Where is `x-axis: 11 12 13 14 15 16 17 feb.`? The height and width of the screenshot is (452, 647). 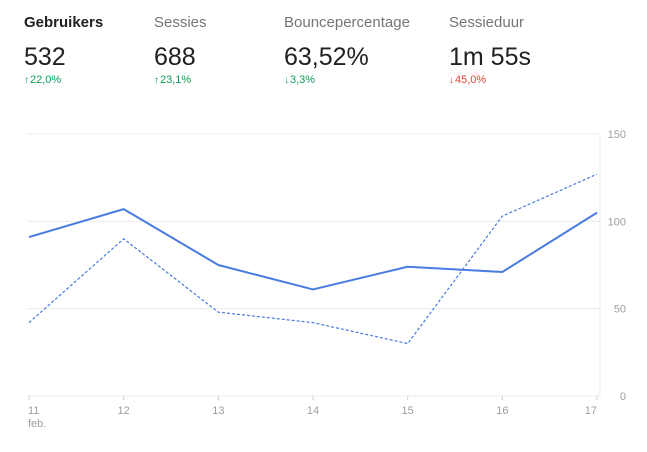
x-axis: 11 12 13 14 15 16 17 feb. is located at coordinates (313, 413).